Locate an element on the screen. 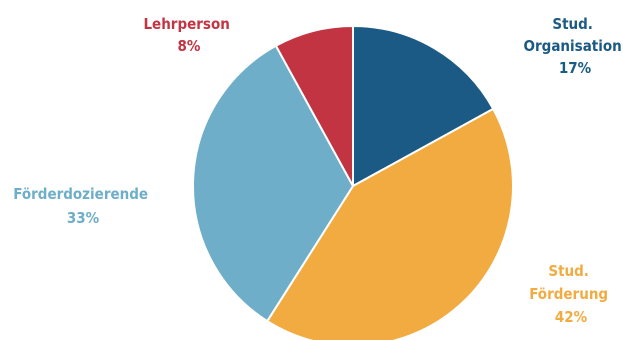  pie-slice-stud-organisation is located at coordinates (423, 106).